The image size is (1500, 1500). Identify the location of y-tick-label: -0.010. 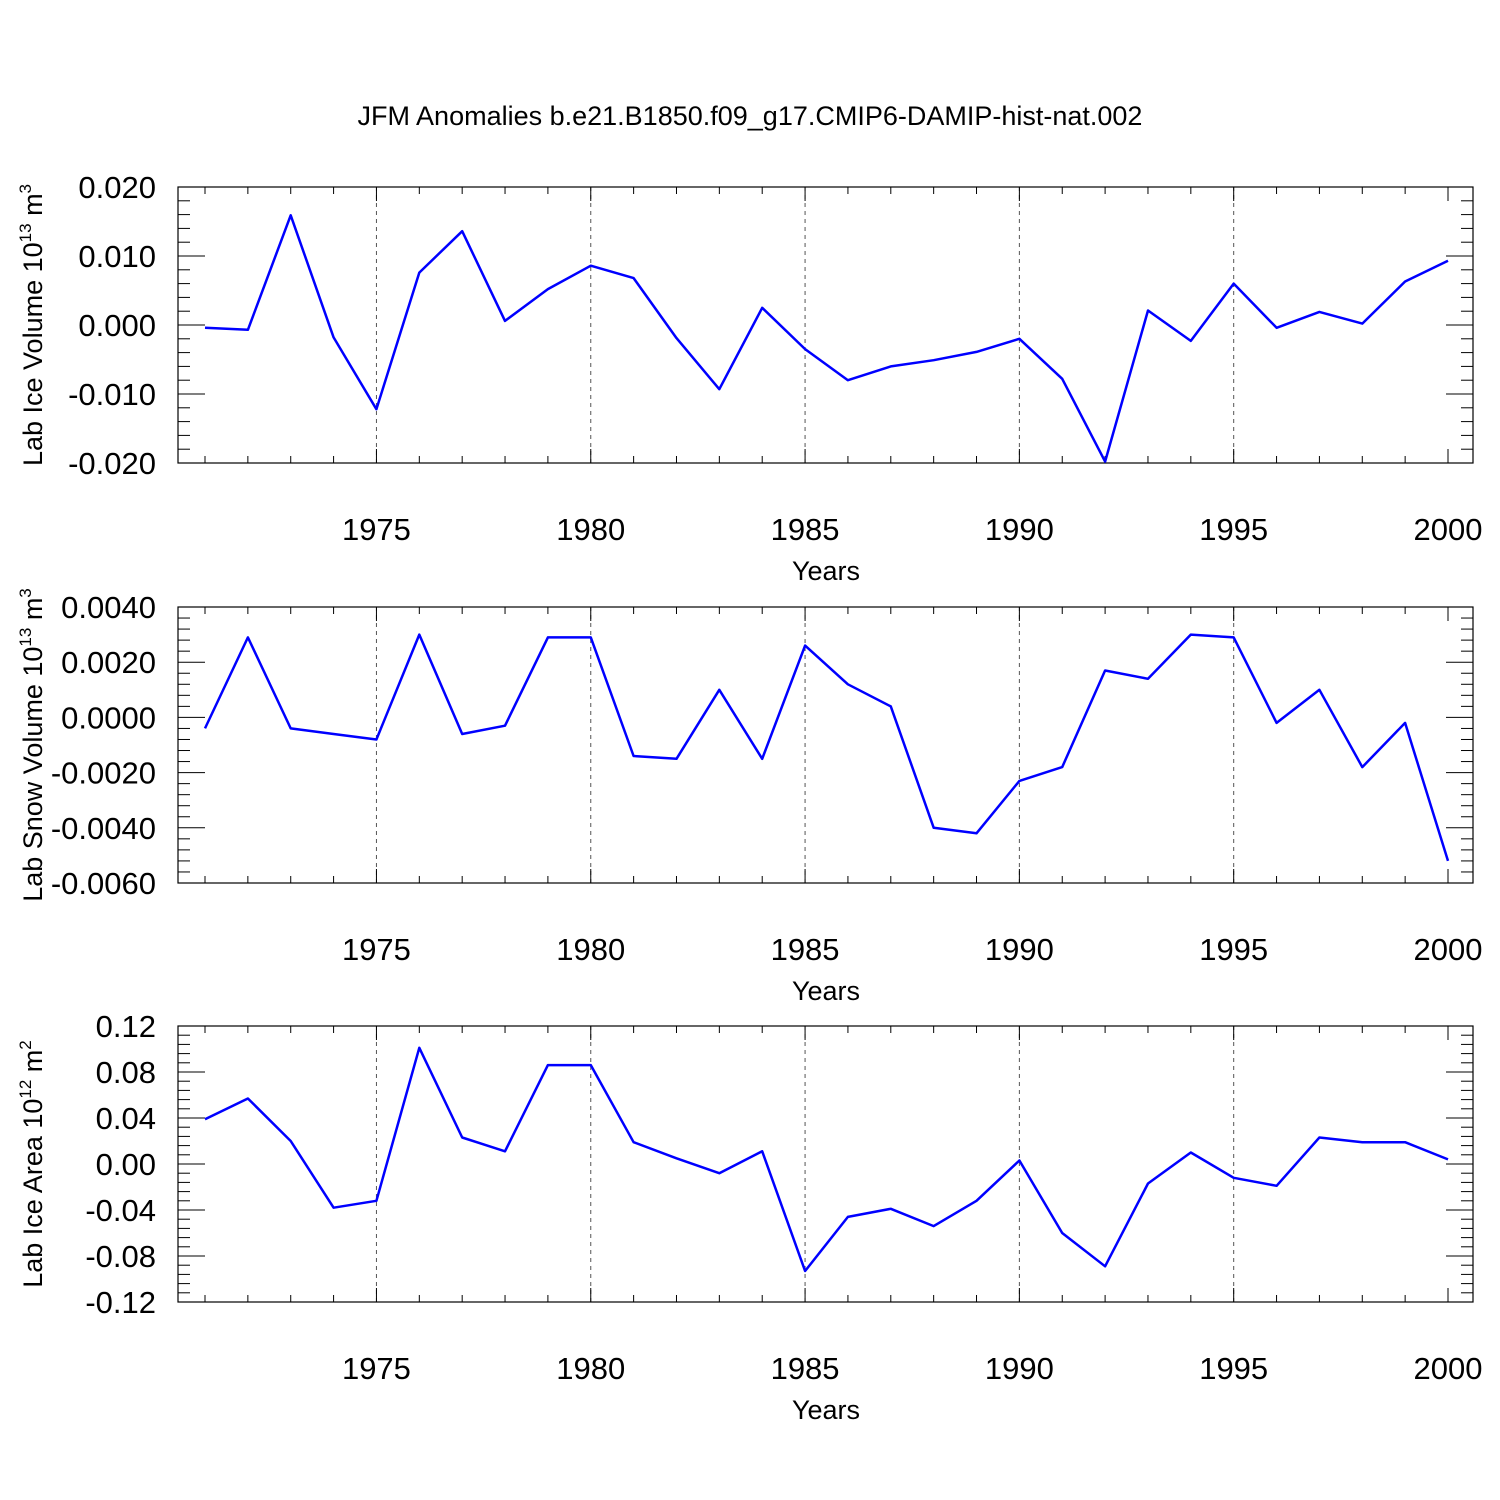
(112, 394).